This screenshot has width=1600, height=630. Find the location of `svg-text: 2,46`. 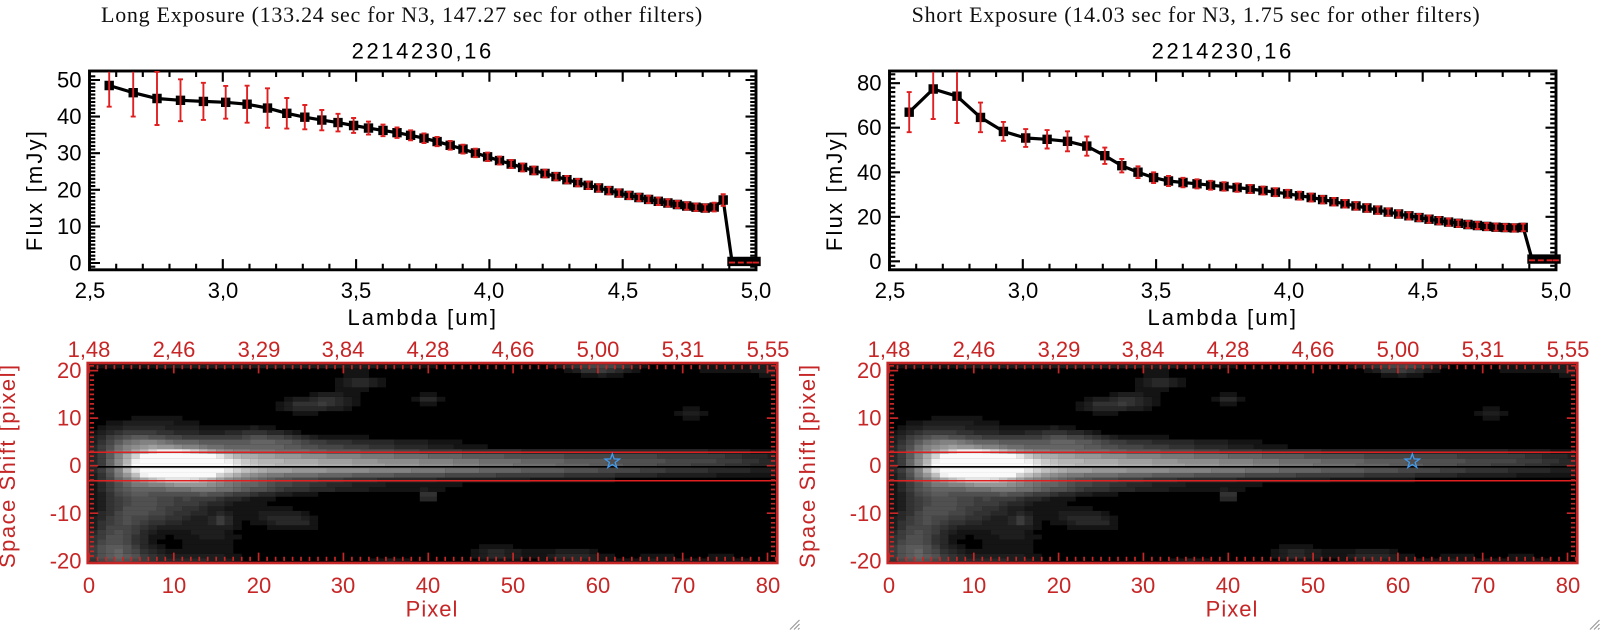

svg-text: 2,46 is located at coordinates (174, 349).